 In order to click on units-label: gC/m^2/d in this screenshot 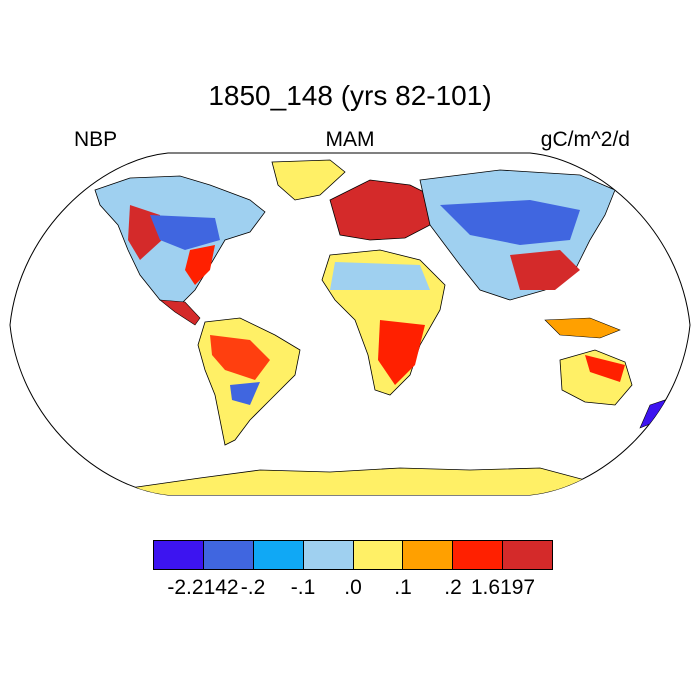, I will do `click(585, 139)`.